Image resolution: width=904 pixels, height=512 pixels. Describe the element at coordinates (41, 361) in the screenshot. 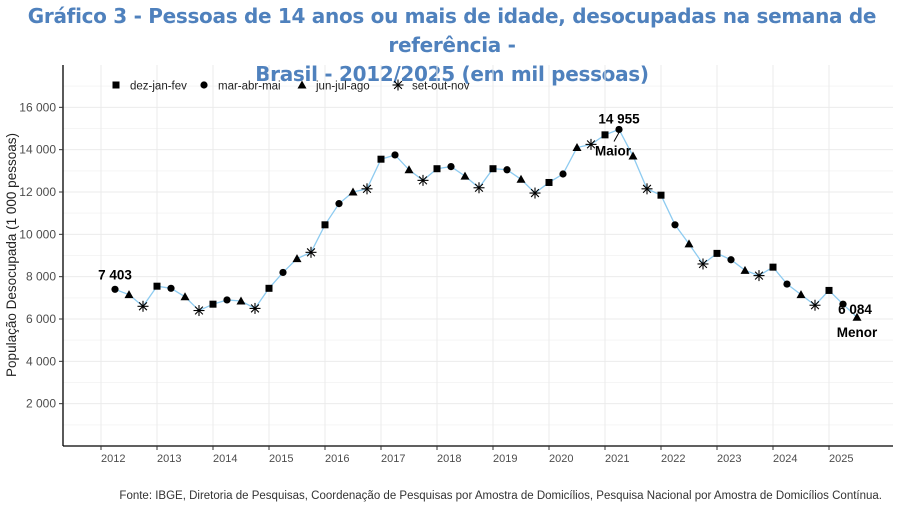

I see `y-tick-label: 4 000` at that location.